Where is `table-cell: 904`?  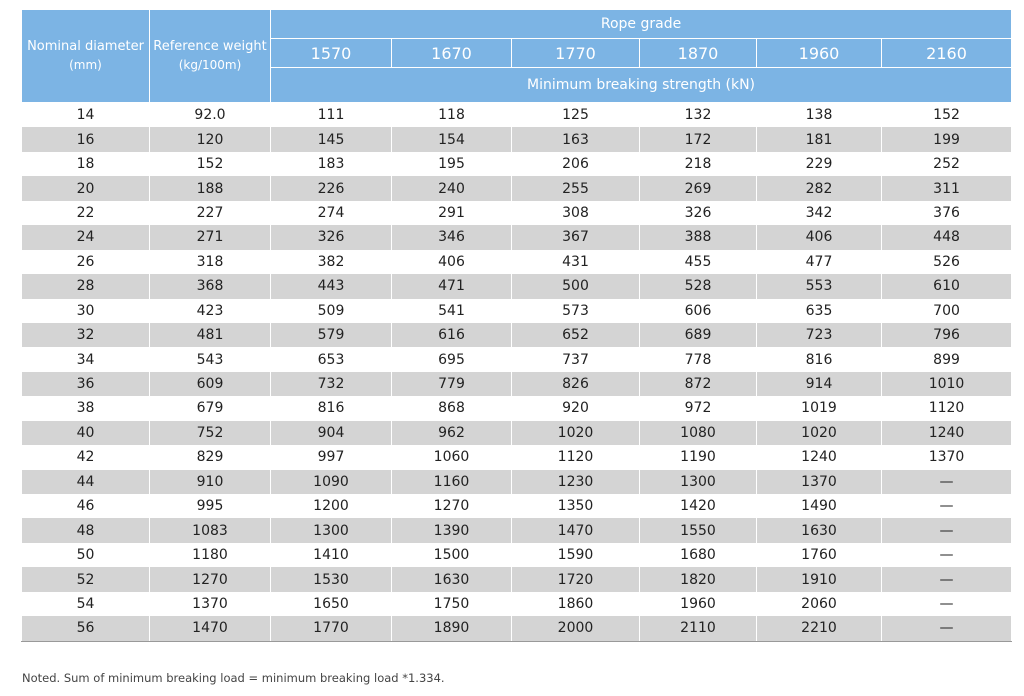 table-cell: 904 is located at coordinates (331, 433).